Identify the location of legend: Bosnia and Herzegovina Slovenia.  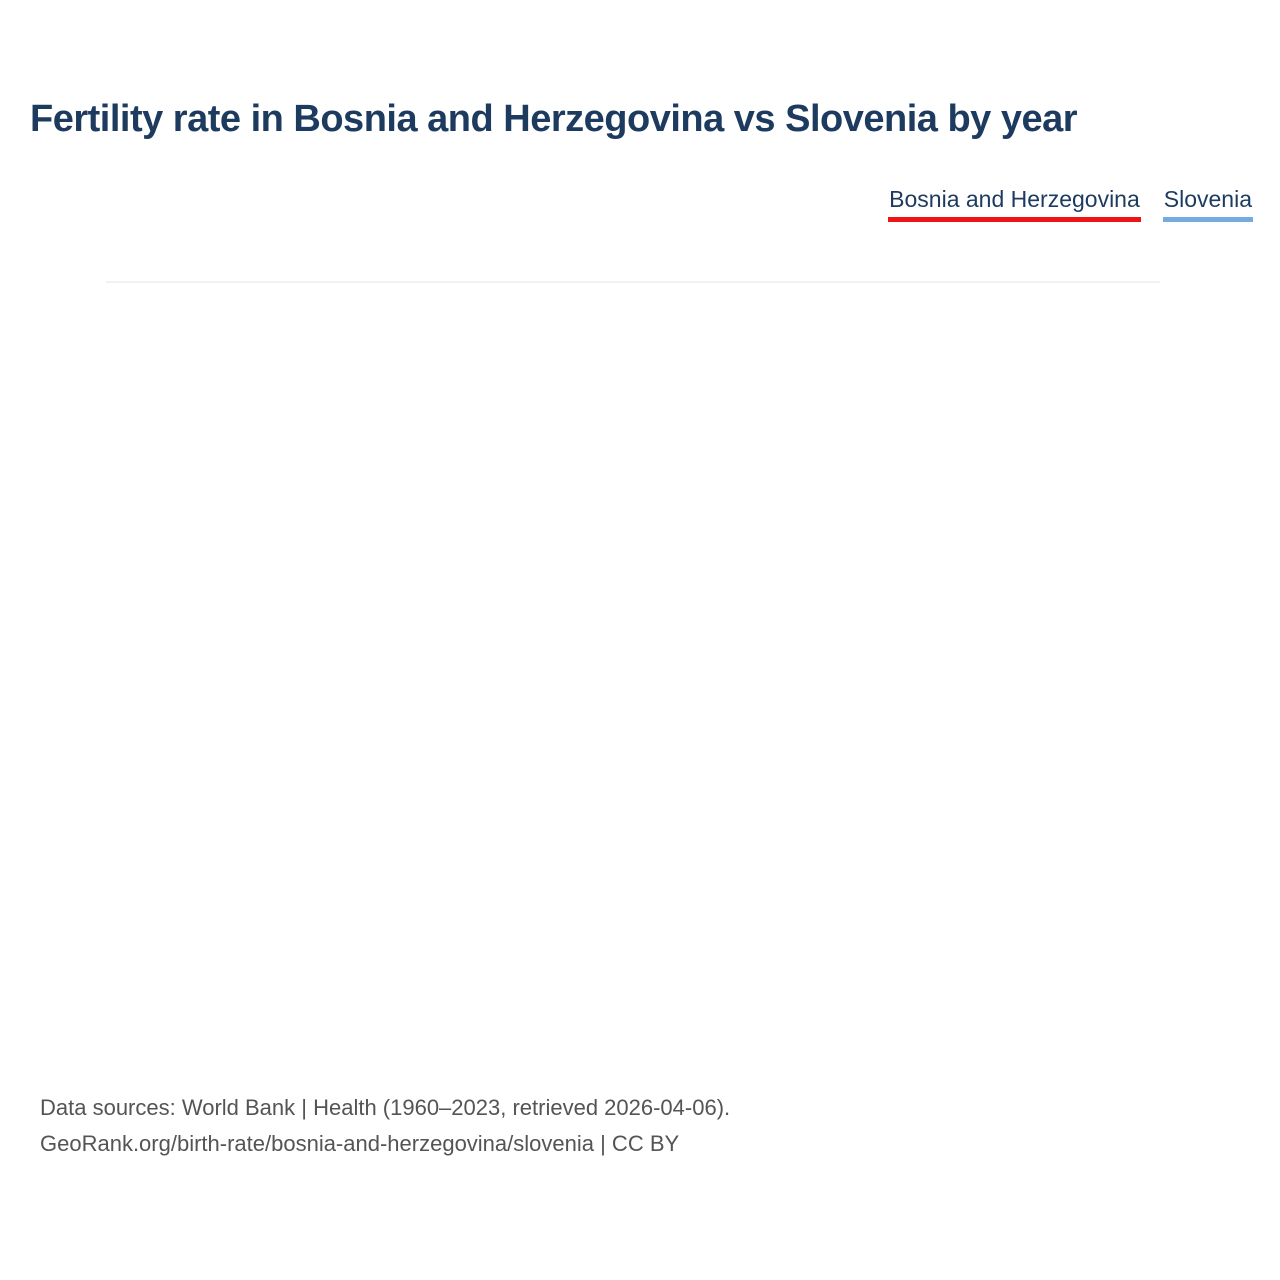
(1070, 204).